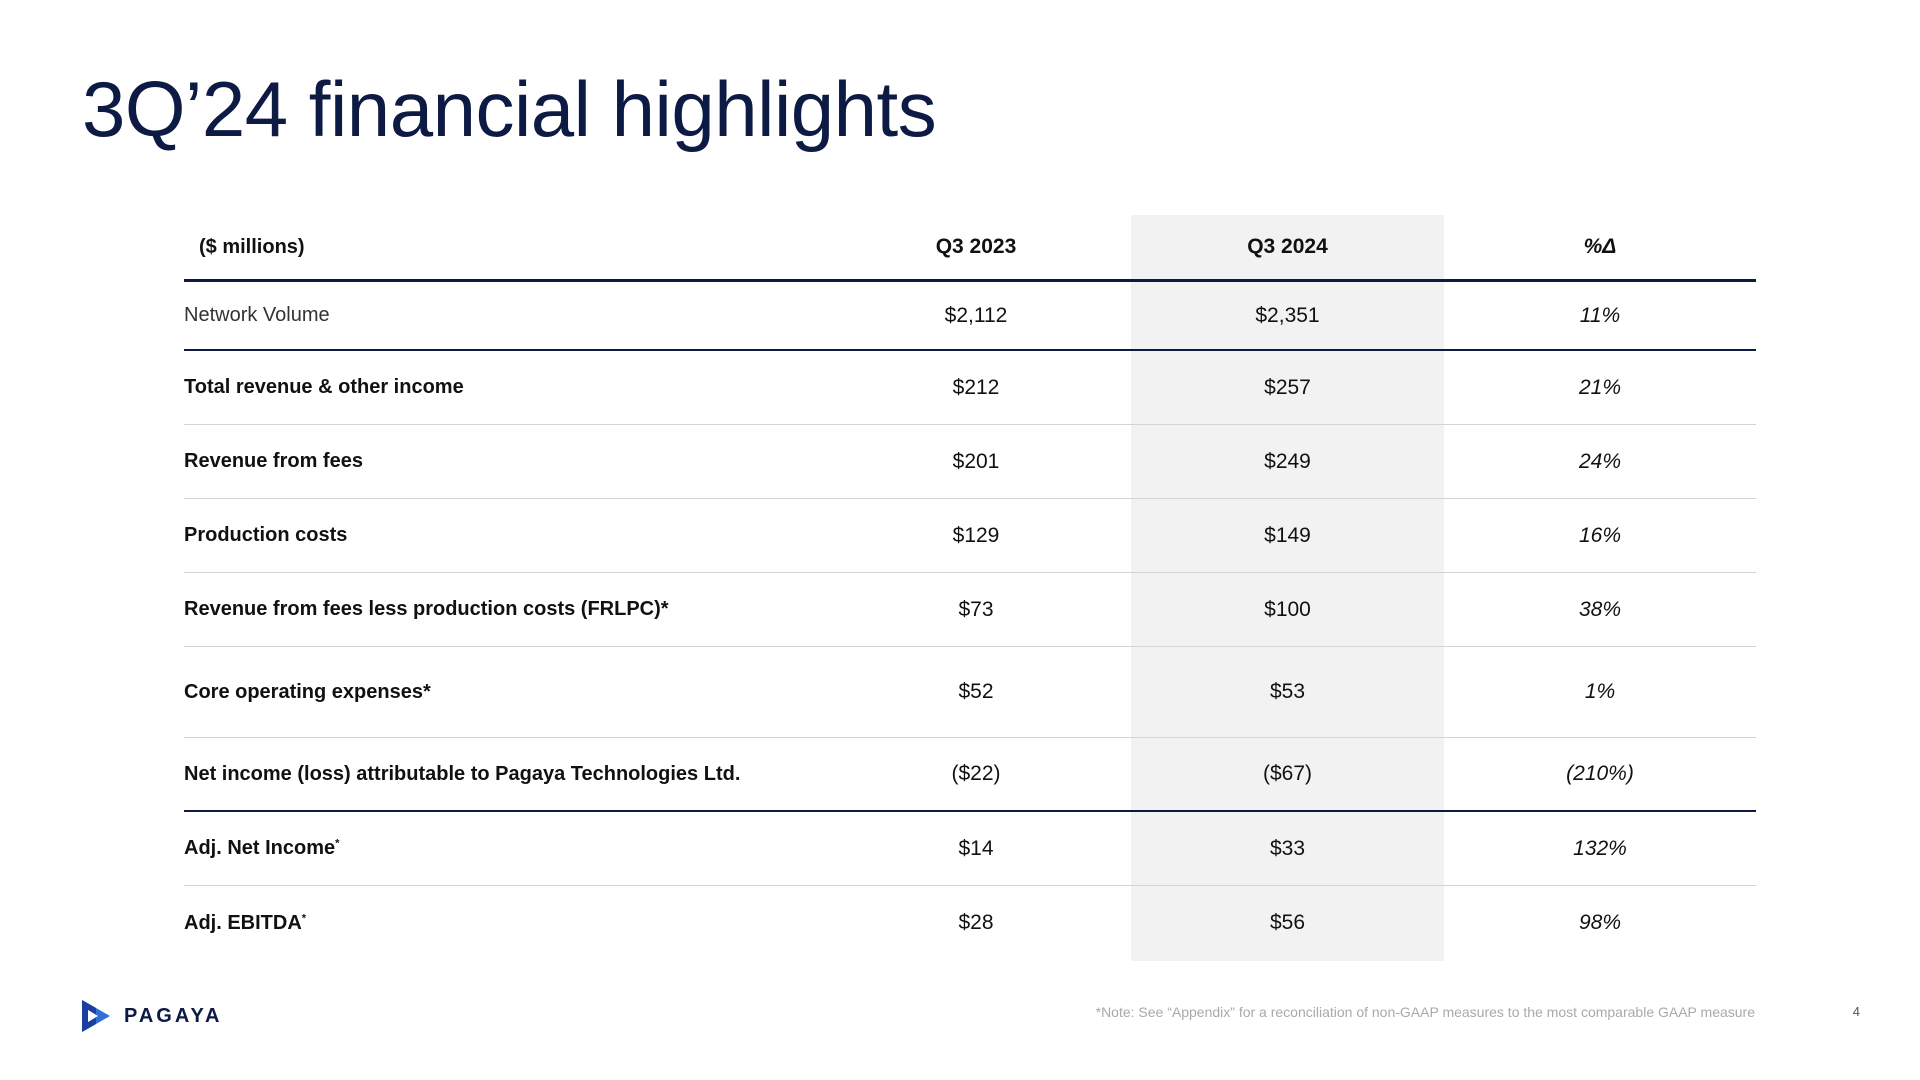  I want to click on row-q3-2023: $2,112, so click(976, 315).